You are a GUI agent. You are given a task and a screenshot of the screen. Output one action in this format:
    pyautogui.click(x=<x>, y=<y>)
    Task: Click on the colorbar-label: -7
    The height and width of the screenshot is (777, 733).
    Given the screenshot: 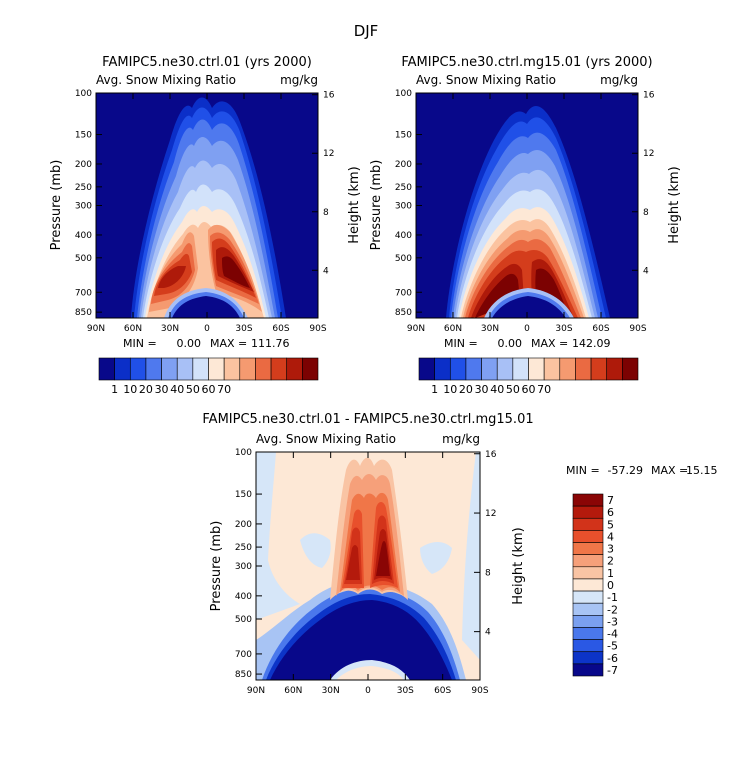 What is the action you would take?
    pyautogui.click(x=612, y=670)
    